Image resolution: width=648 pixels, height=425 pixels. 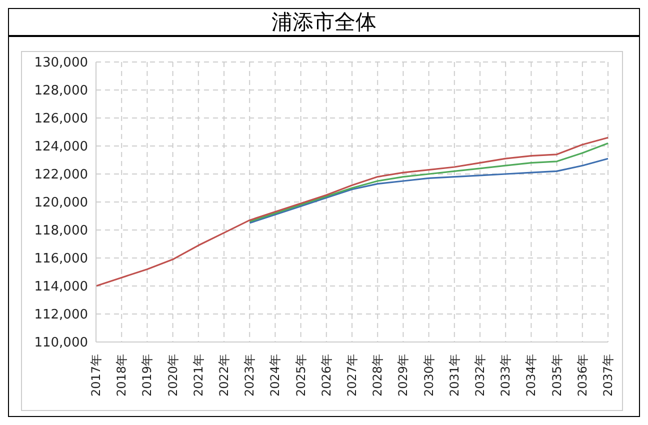 I want to click on x-tick-label: 2027年, so click(x=352, y=375).